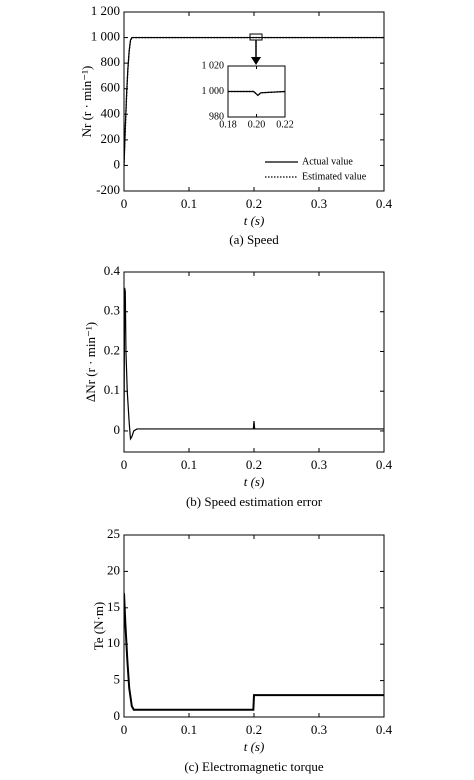 The width and height of the screenshot is (474, 780). Describe the element at coordinates (334, 176) in the screenshot. I see `legend-label: Estimated value` at that location.